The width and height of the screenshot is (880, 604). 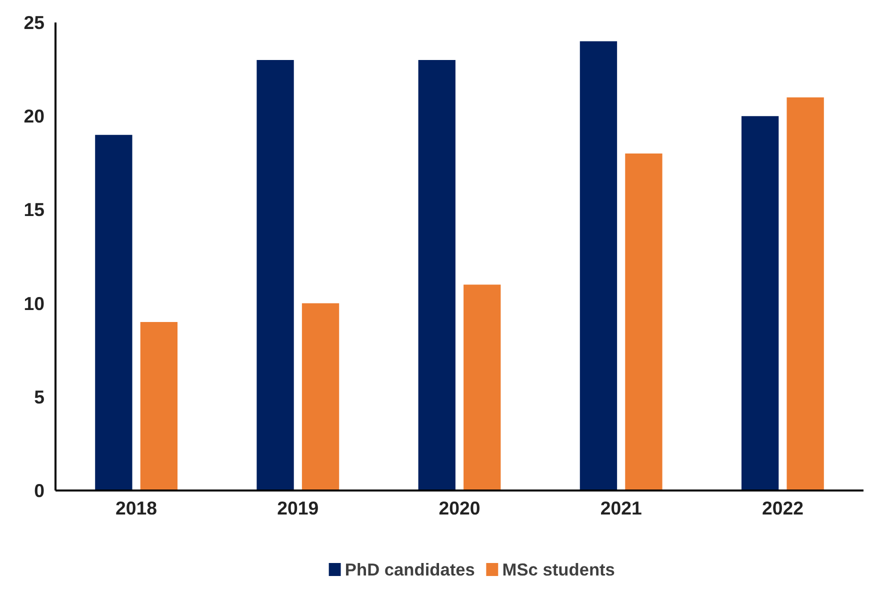 I want to click on x-tick-label: 2018, so click(x=137, y=508).